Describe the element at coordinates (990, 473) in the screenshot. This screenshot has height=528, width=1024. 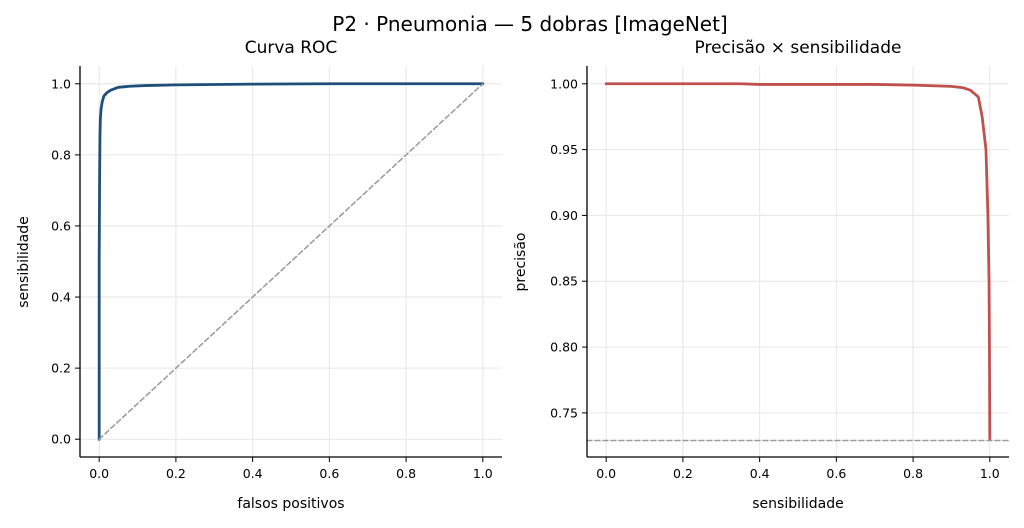
I see `pr-xtick-label-5: 1.0` at that location.